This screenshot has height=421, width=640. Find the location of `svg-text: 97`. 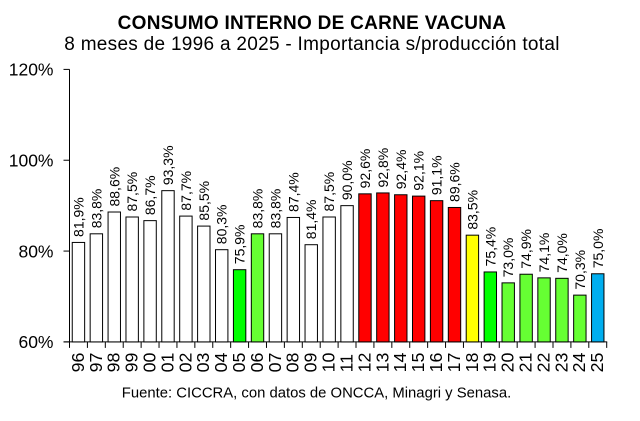

svg-text: 97 is located at coordinates (96, 363).